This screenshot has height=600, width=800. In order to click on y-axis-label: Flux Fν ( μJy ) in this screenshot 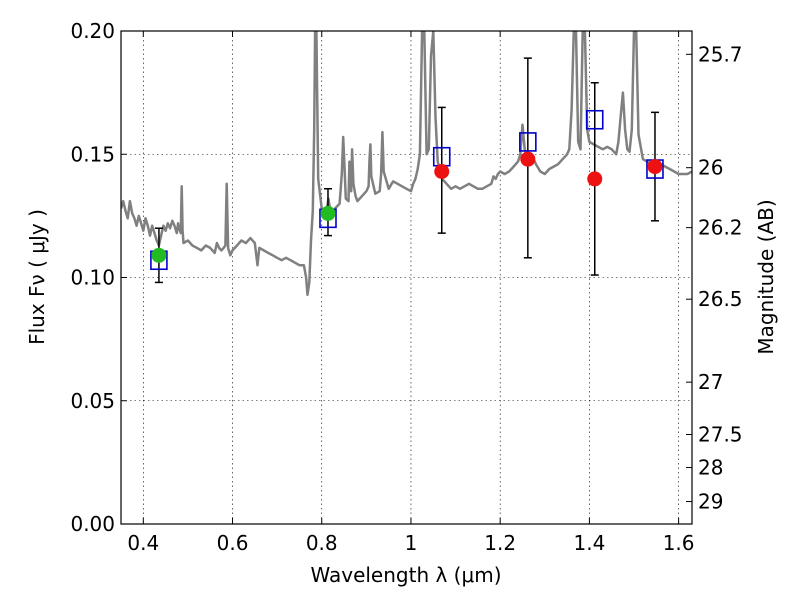, I will do `click(37, 277)`.